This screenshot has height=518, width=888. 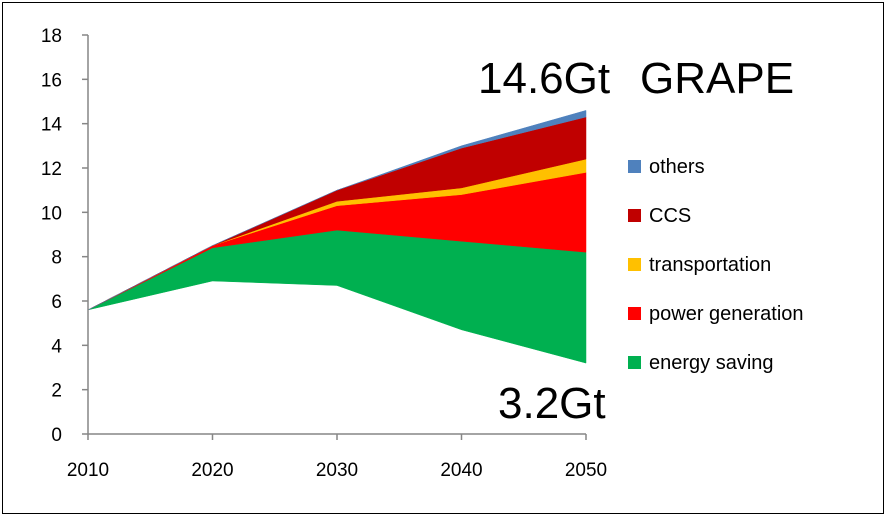 I want to click on x-tick-label: 2050, so click(x=586, y=470).